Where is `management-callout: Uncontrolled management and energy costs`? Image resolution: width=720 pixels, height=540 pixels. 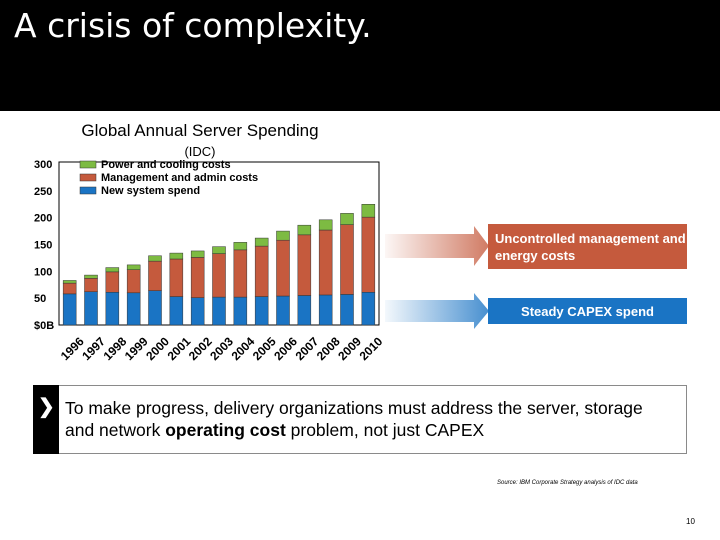 management-callout: Uncontrolled management and energy costs is located at coordinates (587, 246).